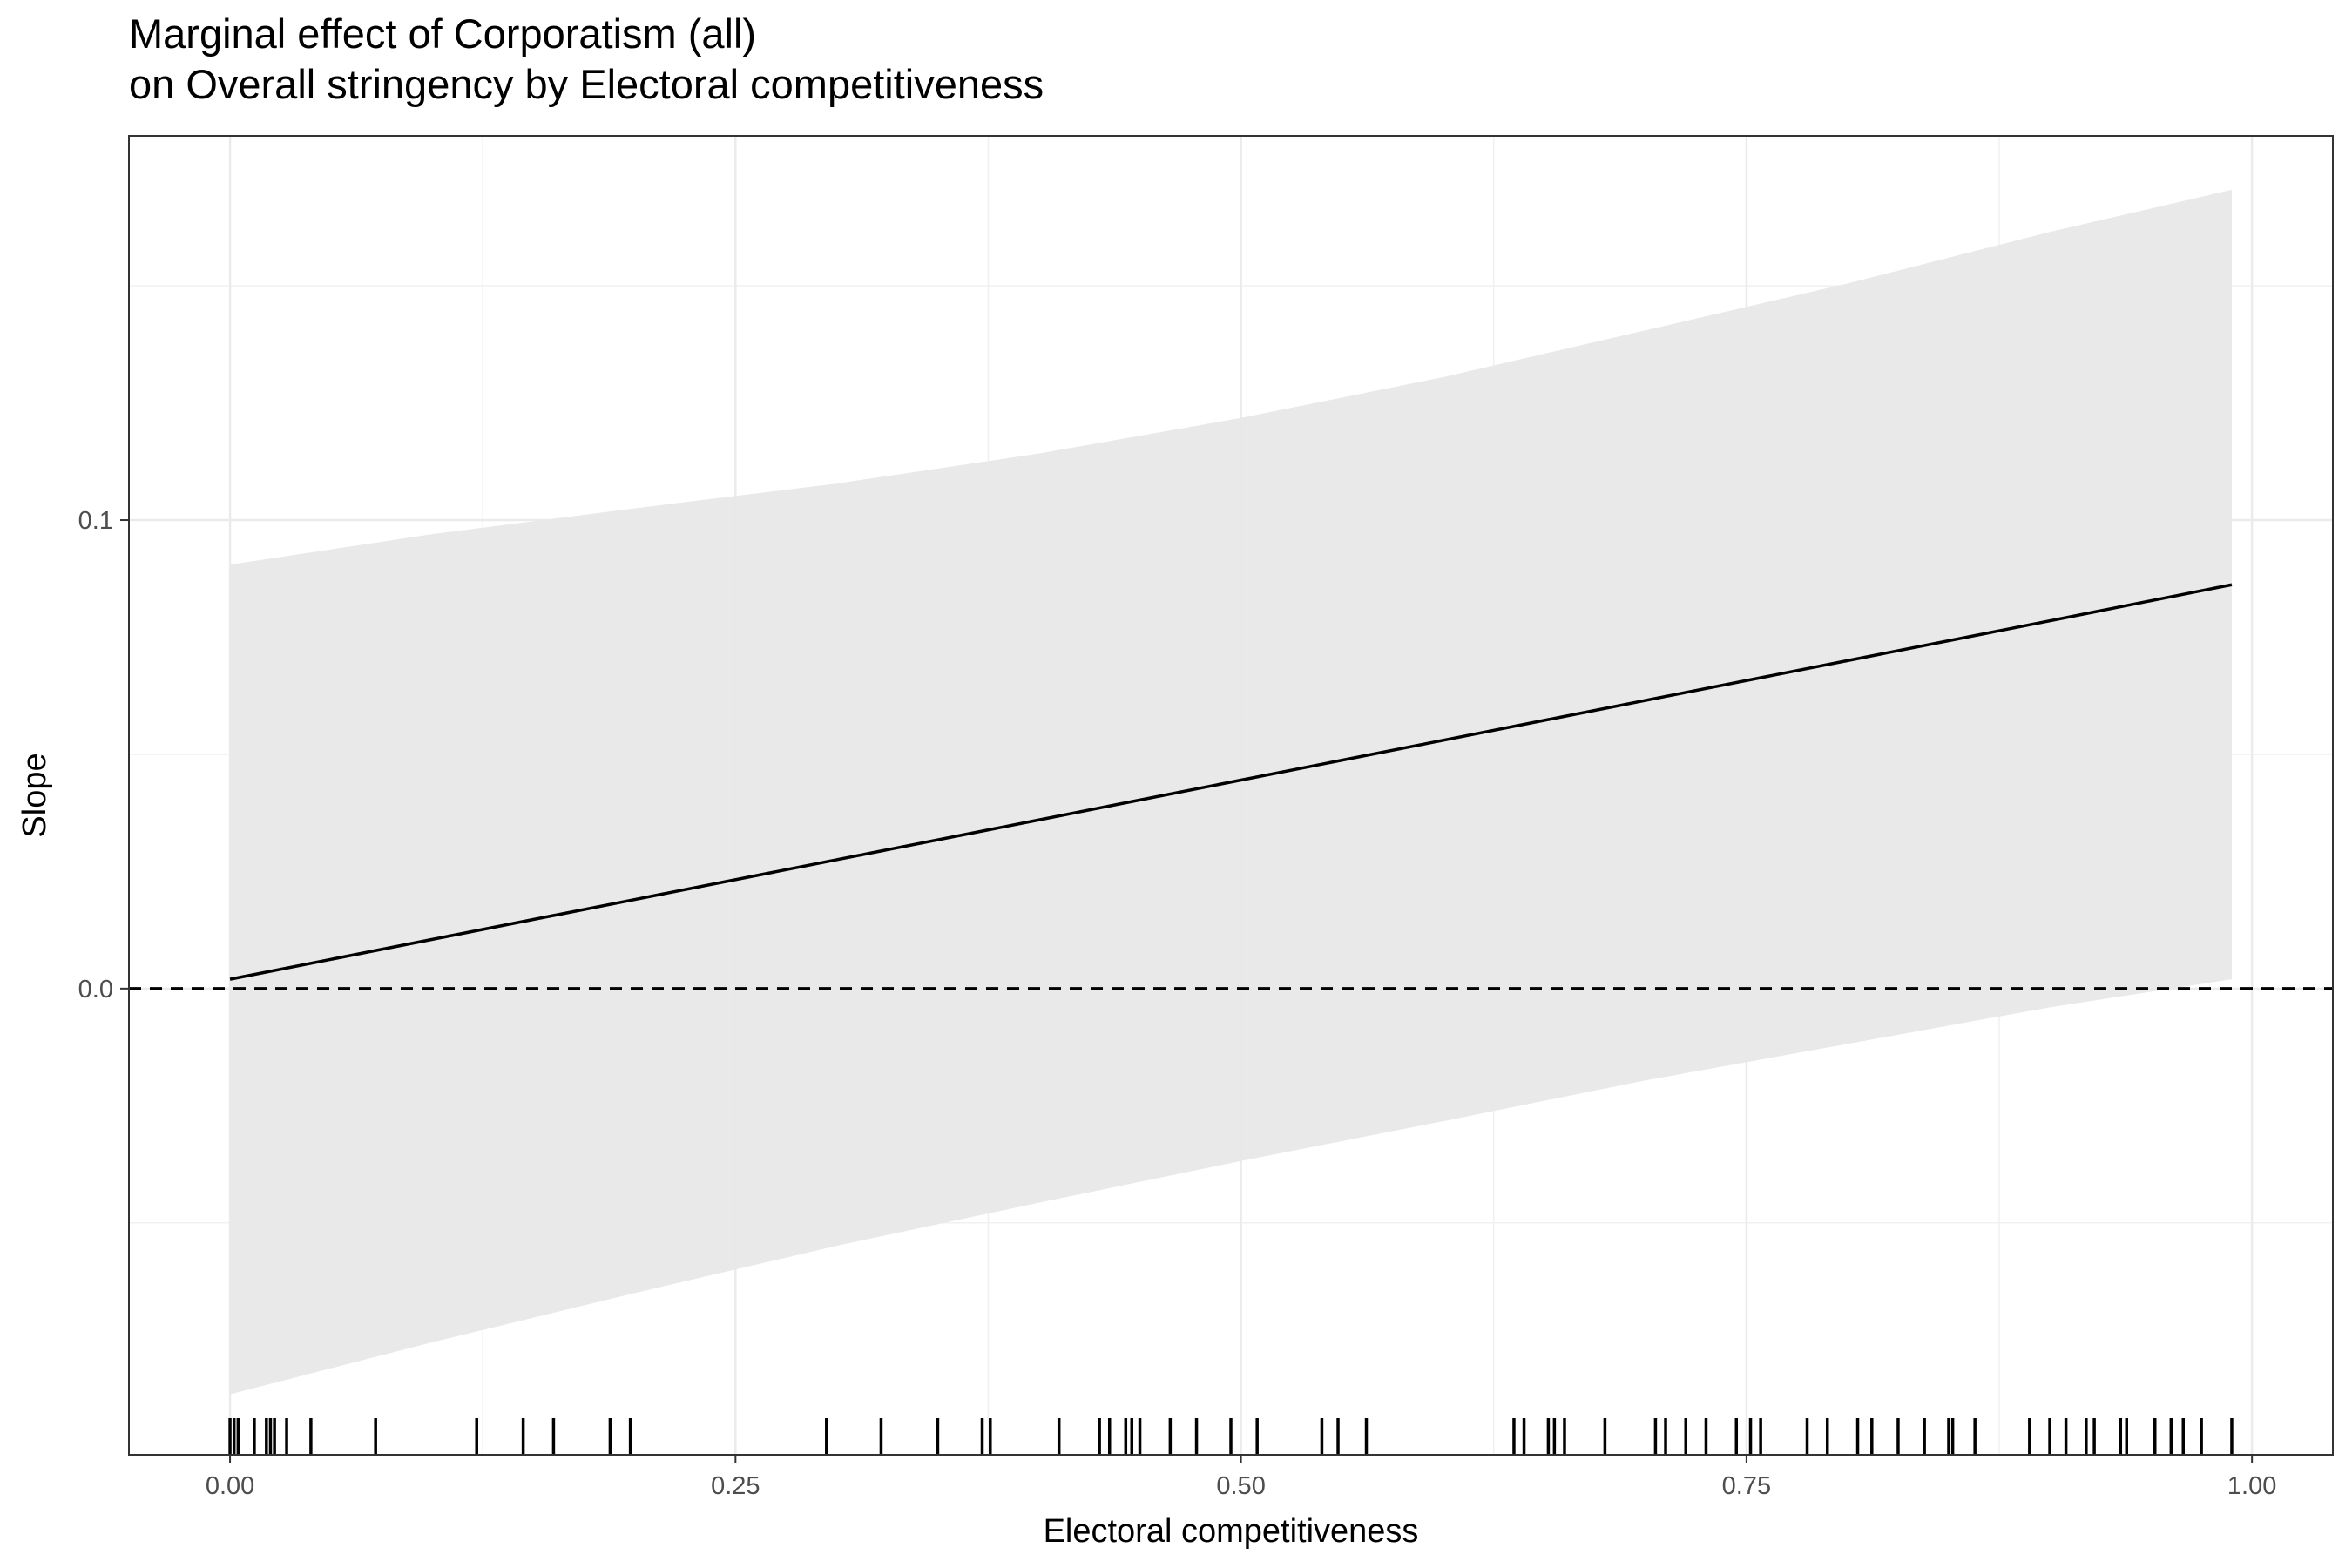 The image size is (2352, 1568). I want to click on x-tick-label: 1.00, so click(2251, 1486).